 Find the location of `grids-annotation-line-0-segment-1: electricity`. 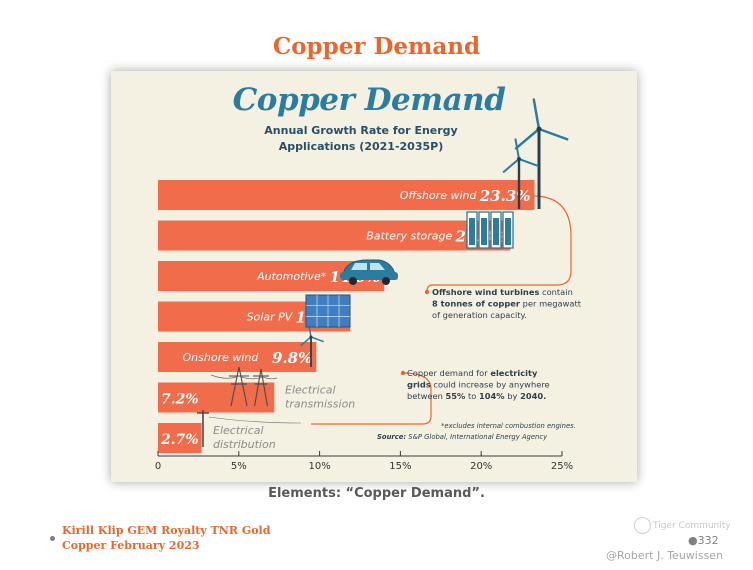

grids-annotation-line-0-segment-1: electricity is located at coordinates (514, 373).